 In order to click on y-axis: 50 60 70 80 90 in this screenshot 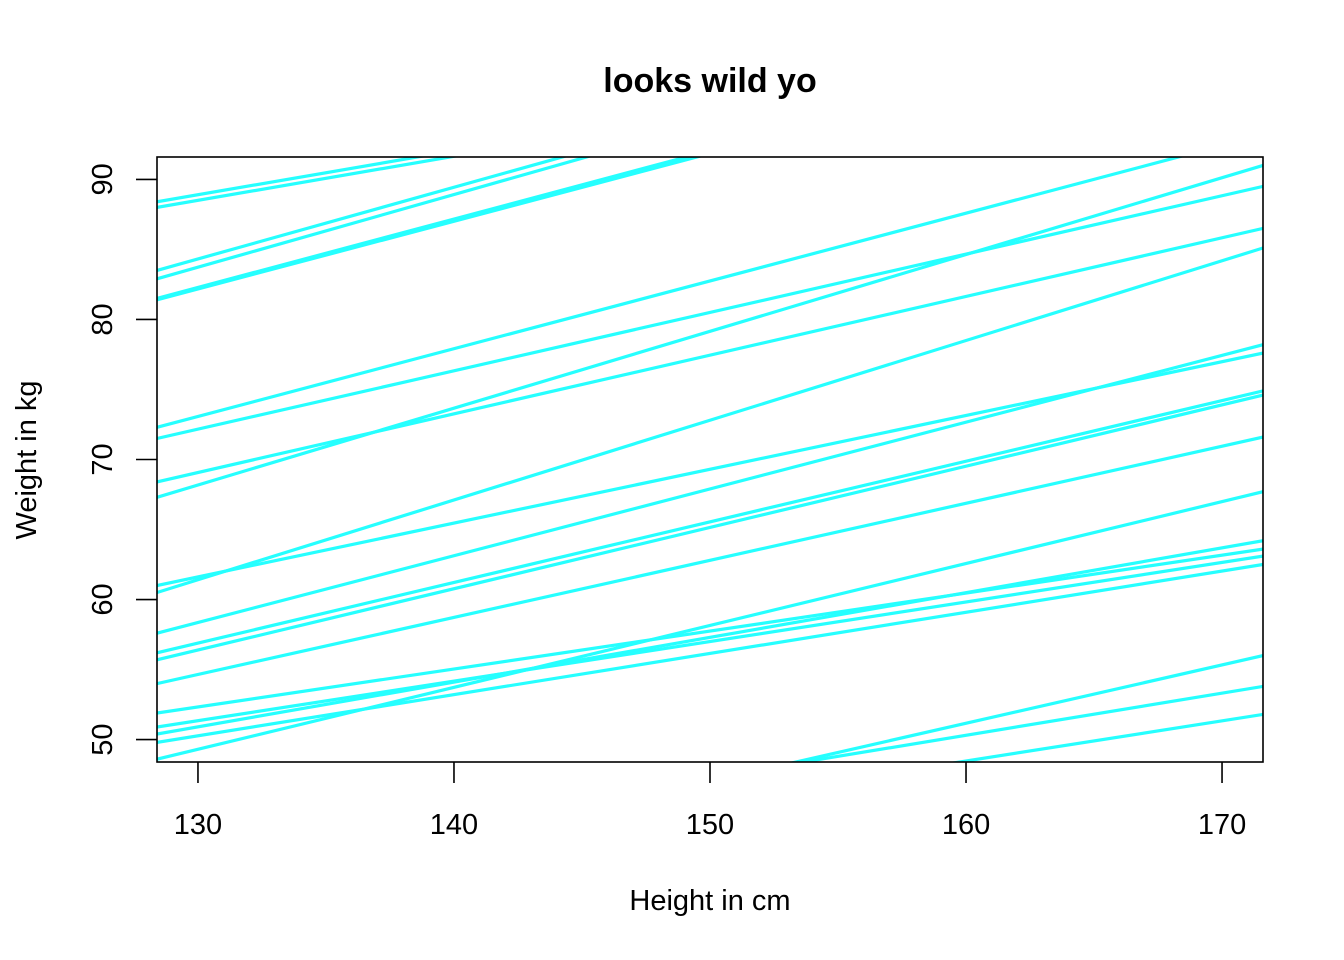, I will do `click(122, 459)`.